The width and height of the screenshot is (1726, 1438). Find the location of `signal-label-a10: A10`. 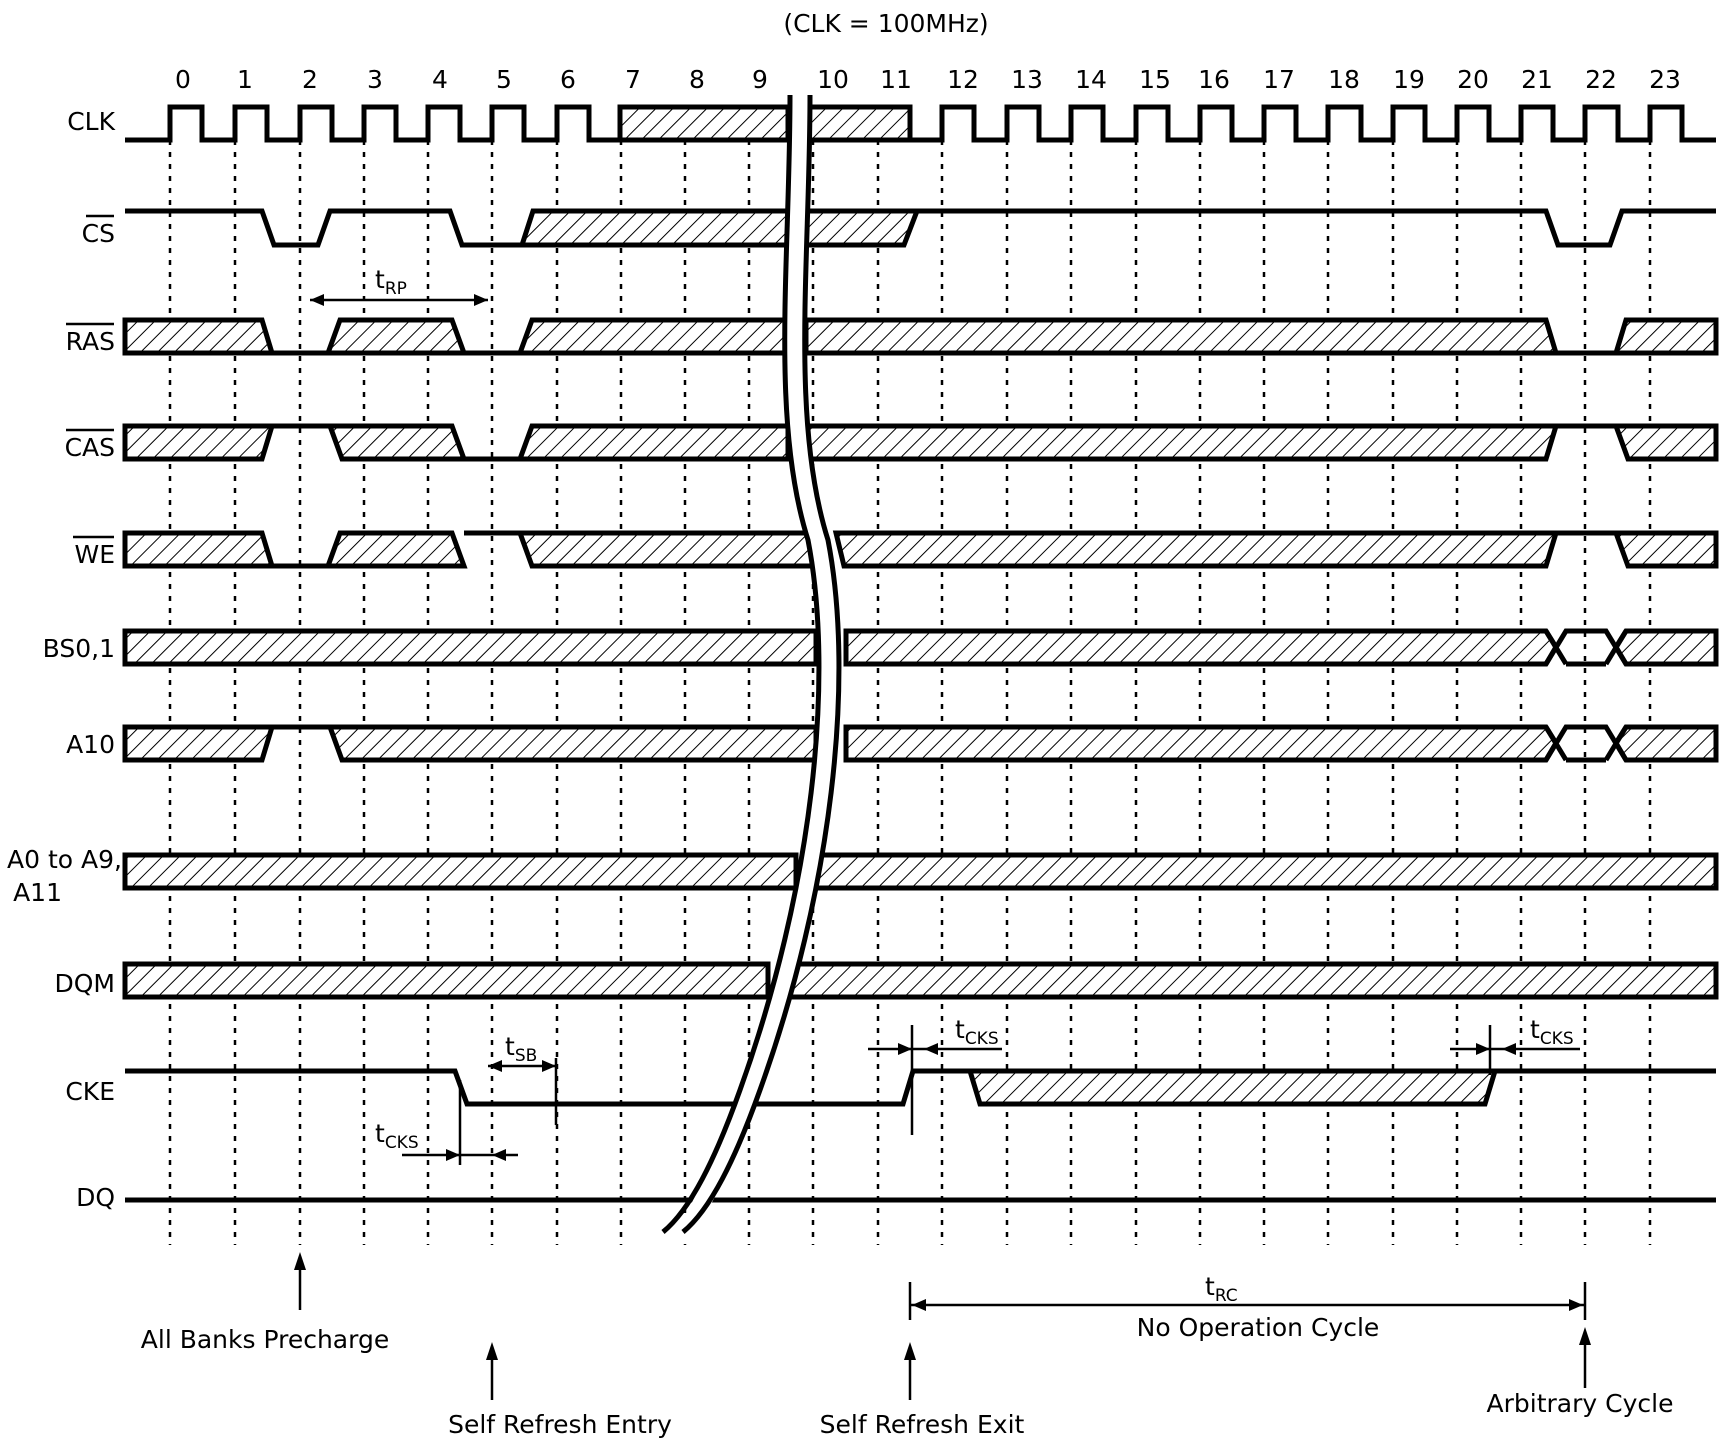

signal-label-a10: A10 is located at coordinates (90, 744).